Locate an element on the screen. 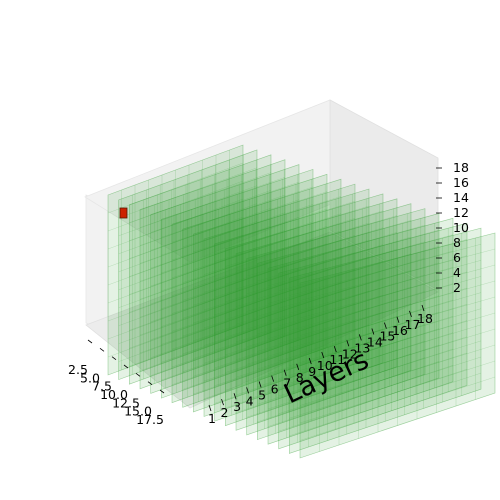 The width and height of the screenshot is (500, 500). x-tick-label: 3 is located at coordinates (237, 406).